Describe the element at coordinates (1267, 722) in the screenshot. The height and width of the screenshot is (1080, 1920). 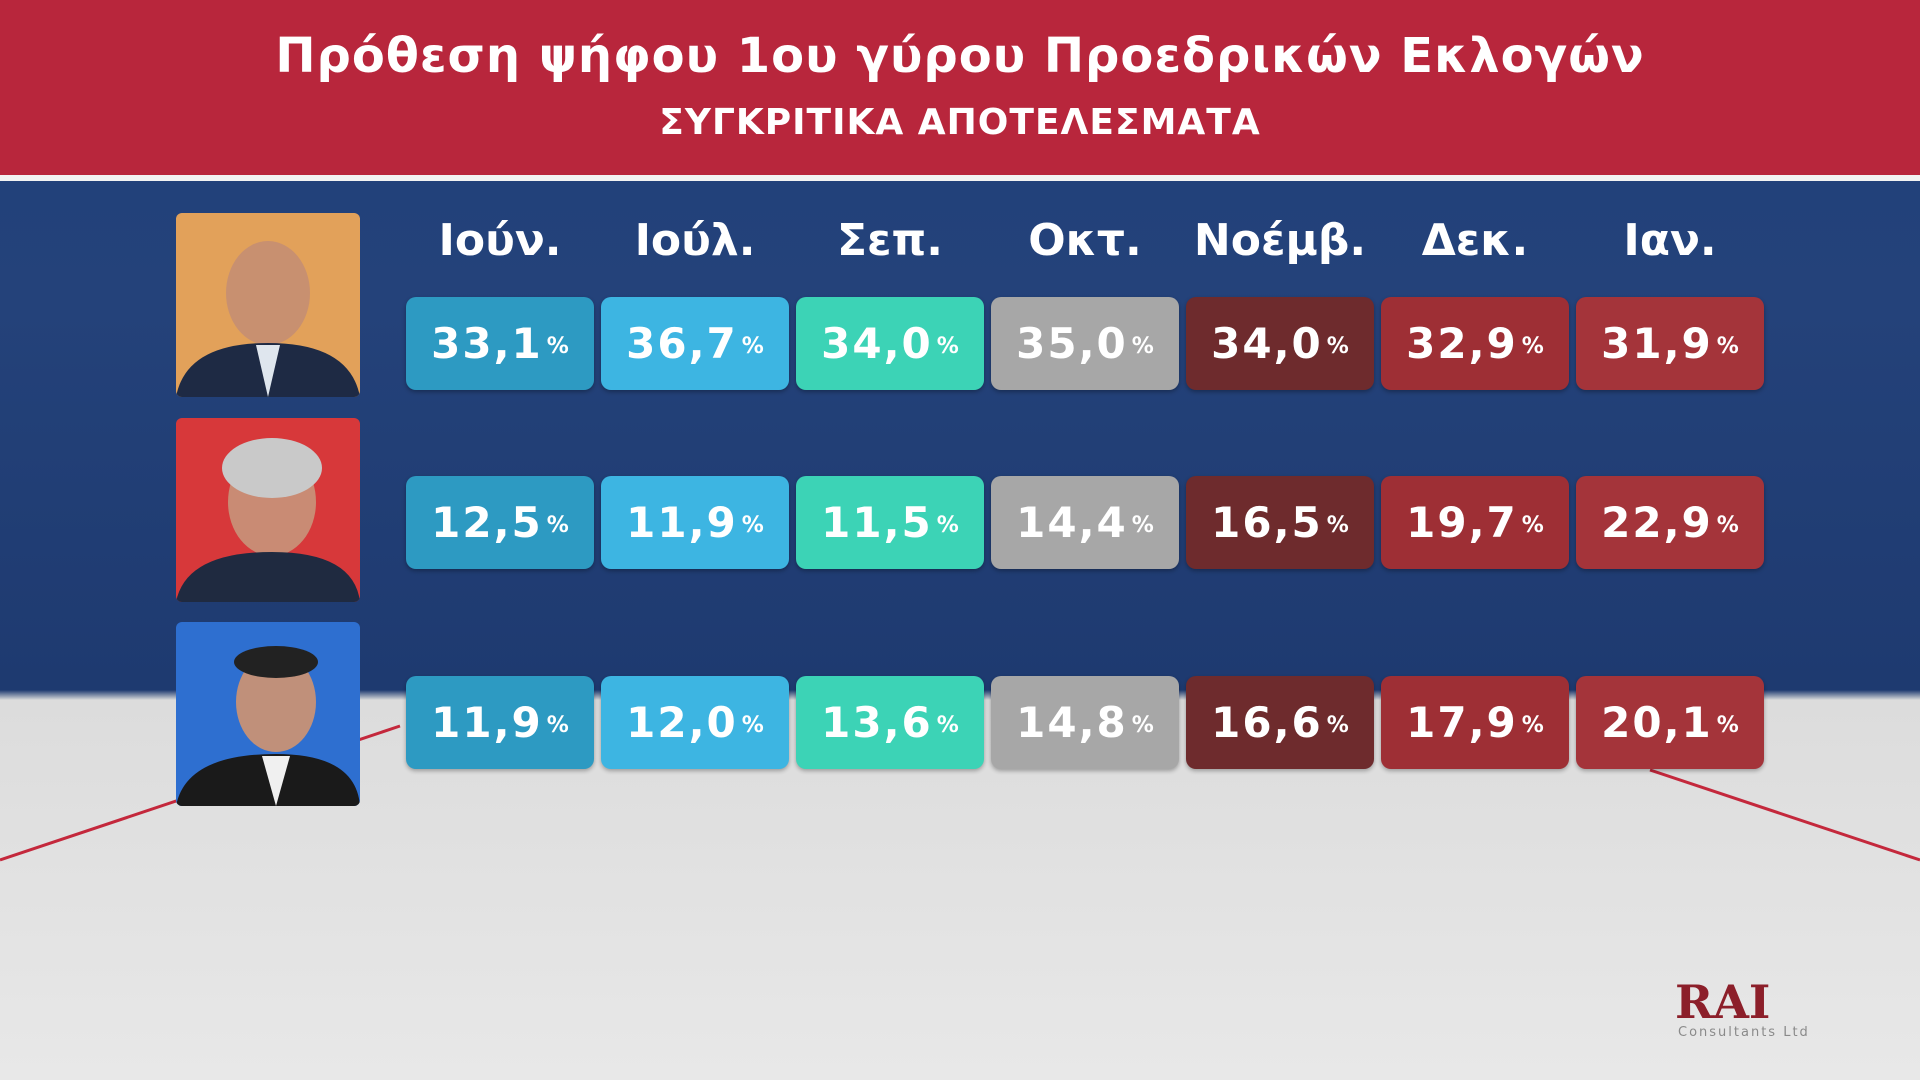
I see `cell-value: 16,6` at that location.